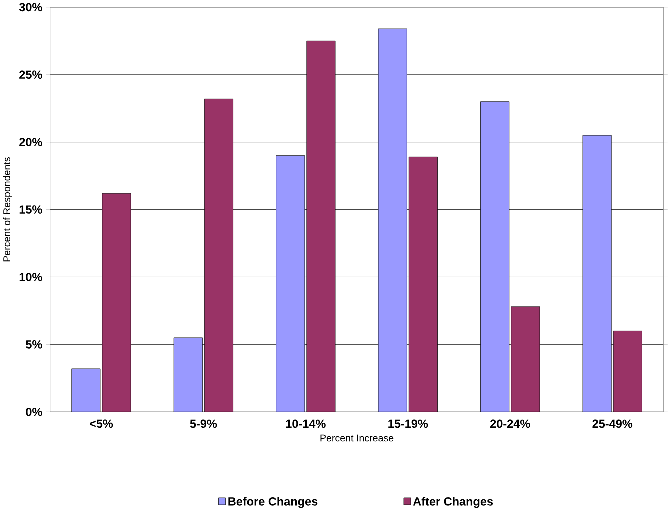  I want to click on x-tick-label: <5%, so click(102, 424).